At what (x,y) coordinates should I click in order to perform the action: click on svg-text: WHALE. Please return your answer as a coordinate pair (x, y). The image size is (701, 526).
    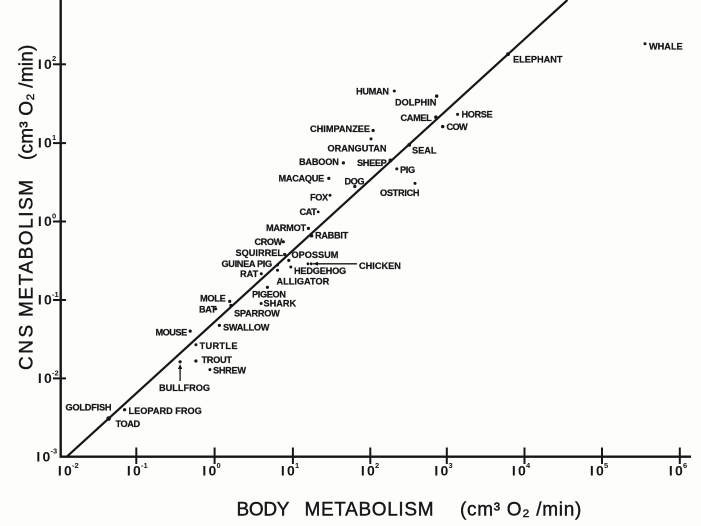
    Looking at the image, I should click on (666, 46).